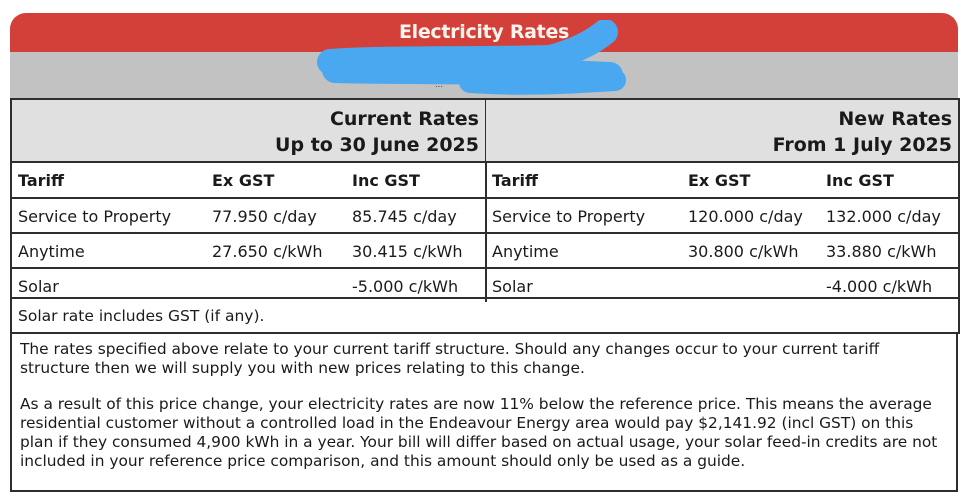 The image size is (966, 500). I want to click on table-row: Anytime 30.800 c/kWh 33.880 c/kWh, so click(722, 251).